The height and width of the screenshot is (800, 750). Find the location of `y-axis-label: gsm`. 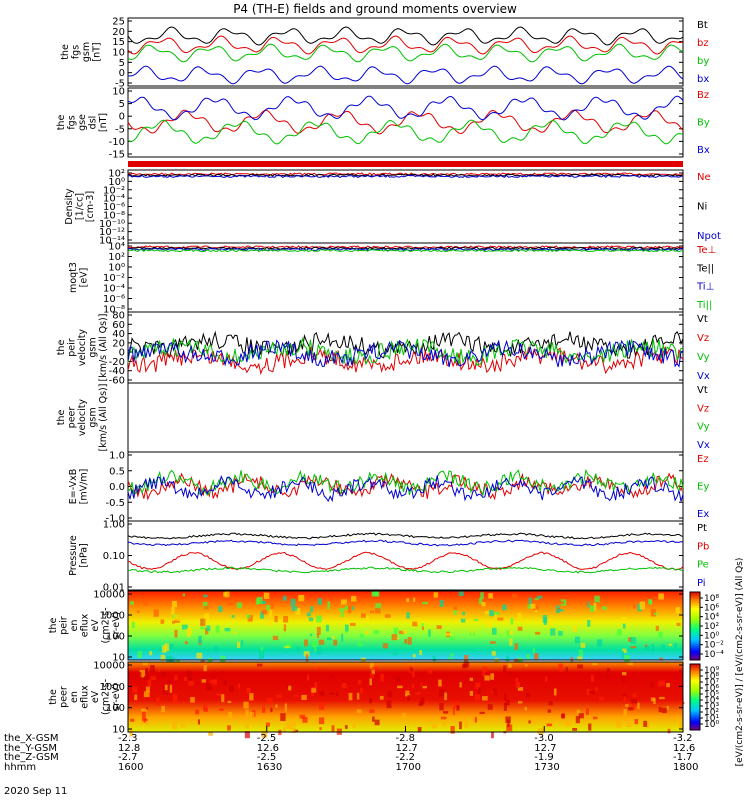

y-axis-label: gsm is located at coordinates (93, 347).